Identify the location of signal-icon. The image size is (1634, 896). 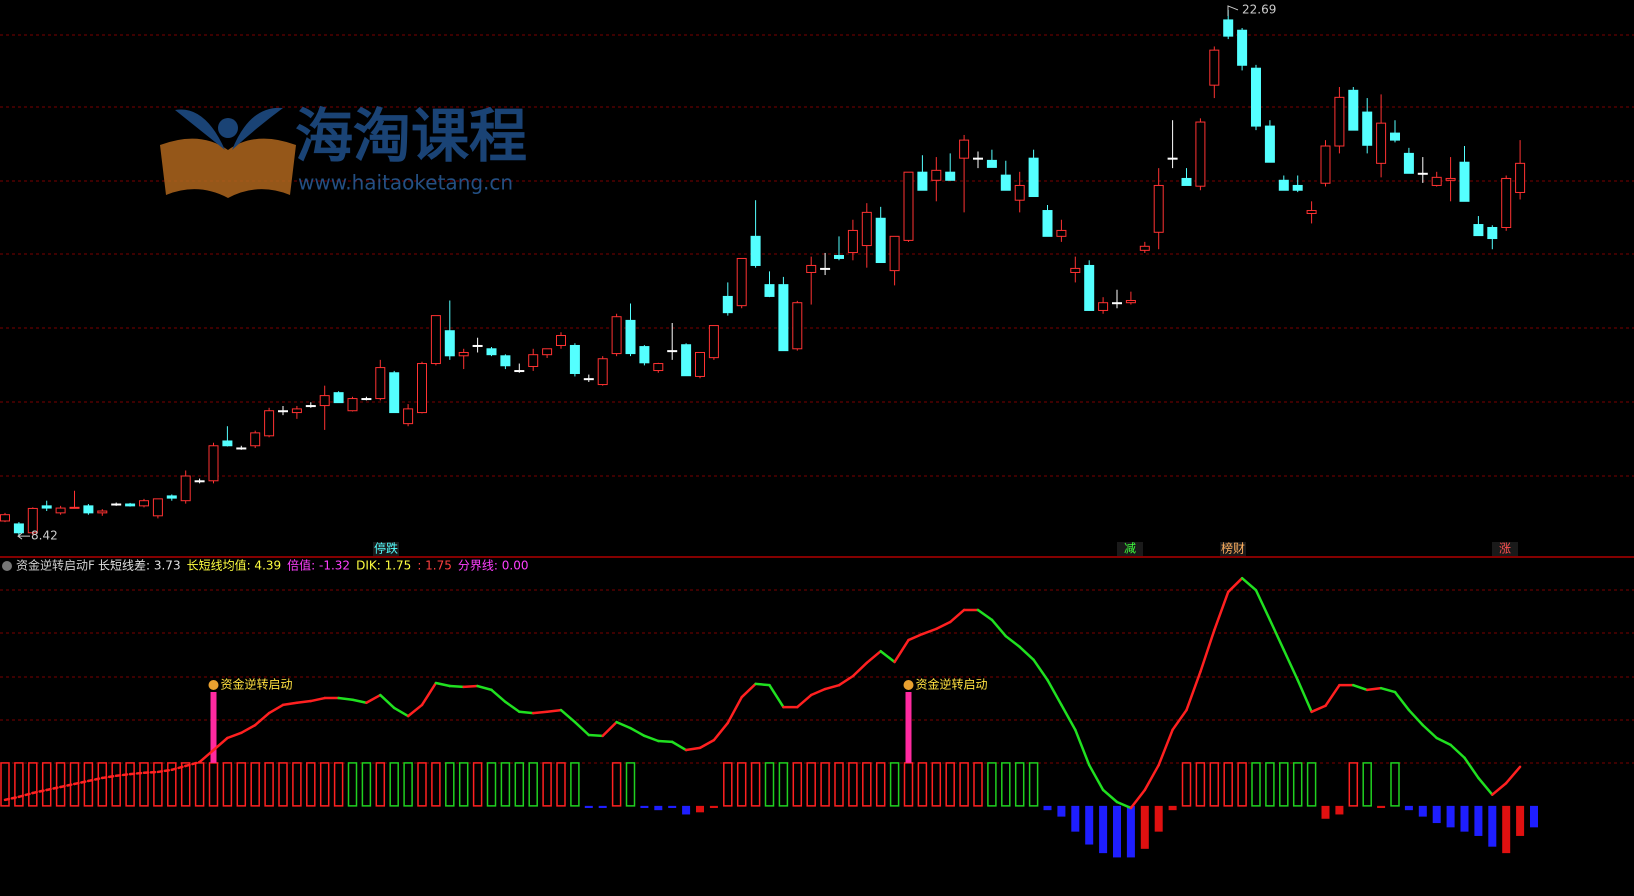
(213, 685).